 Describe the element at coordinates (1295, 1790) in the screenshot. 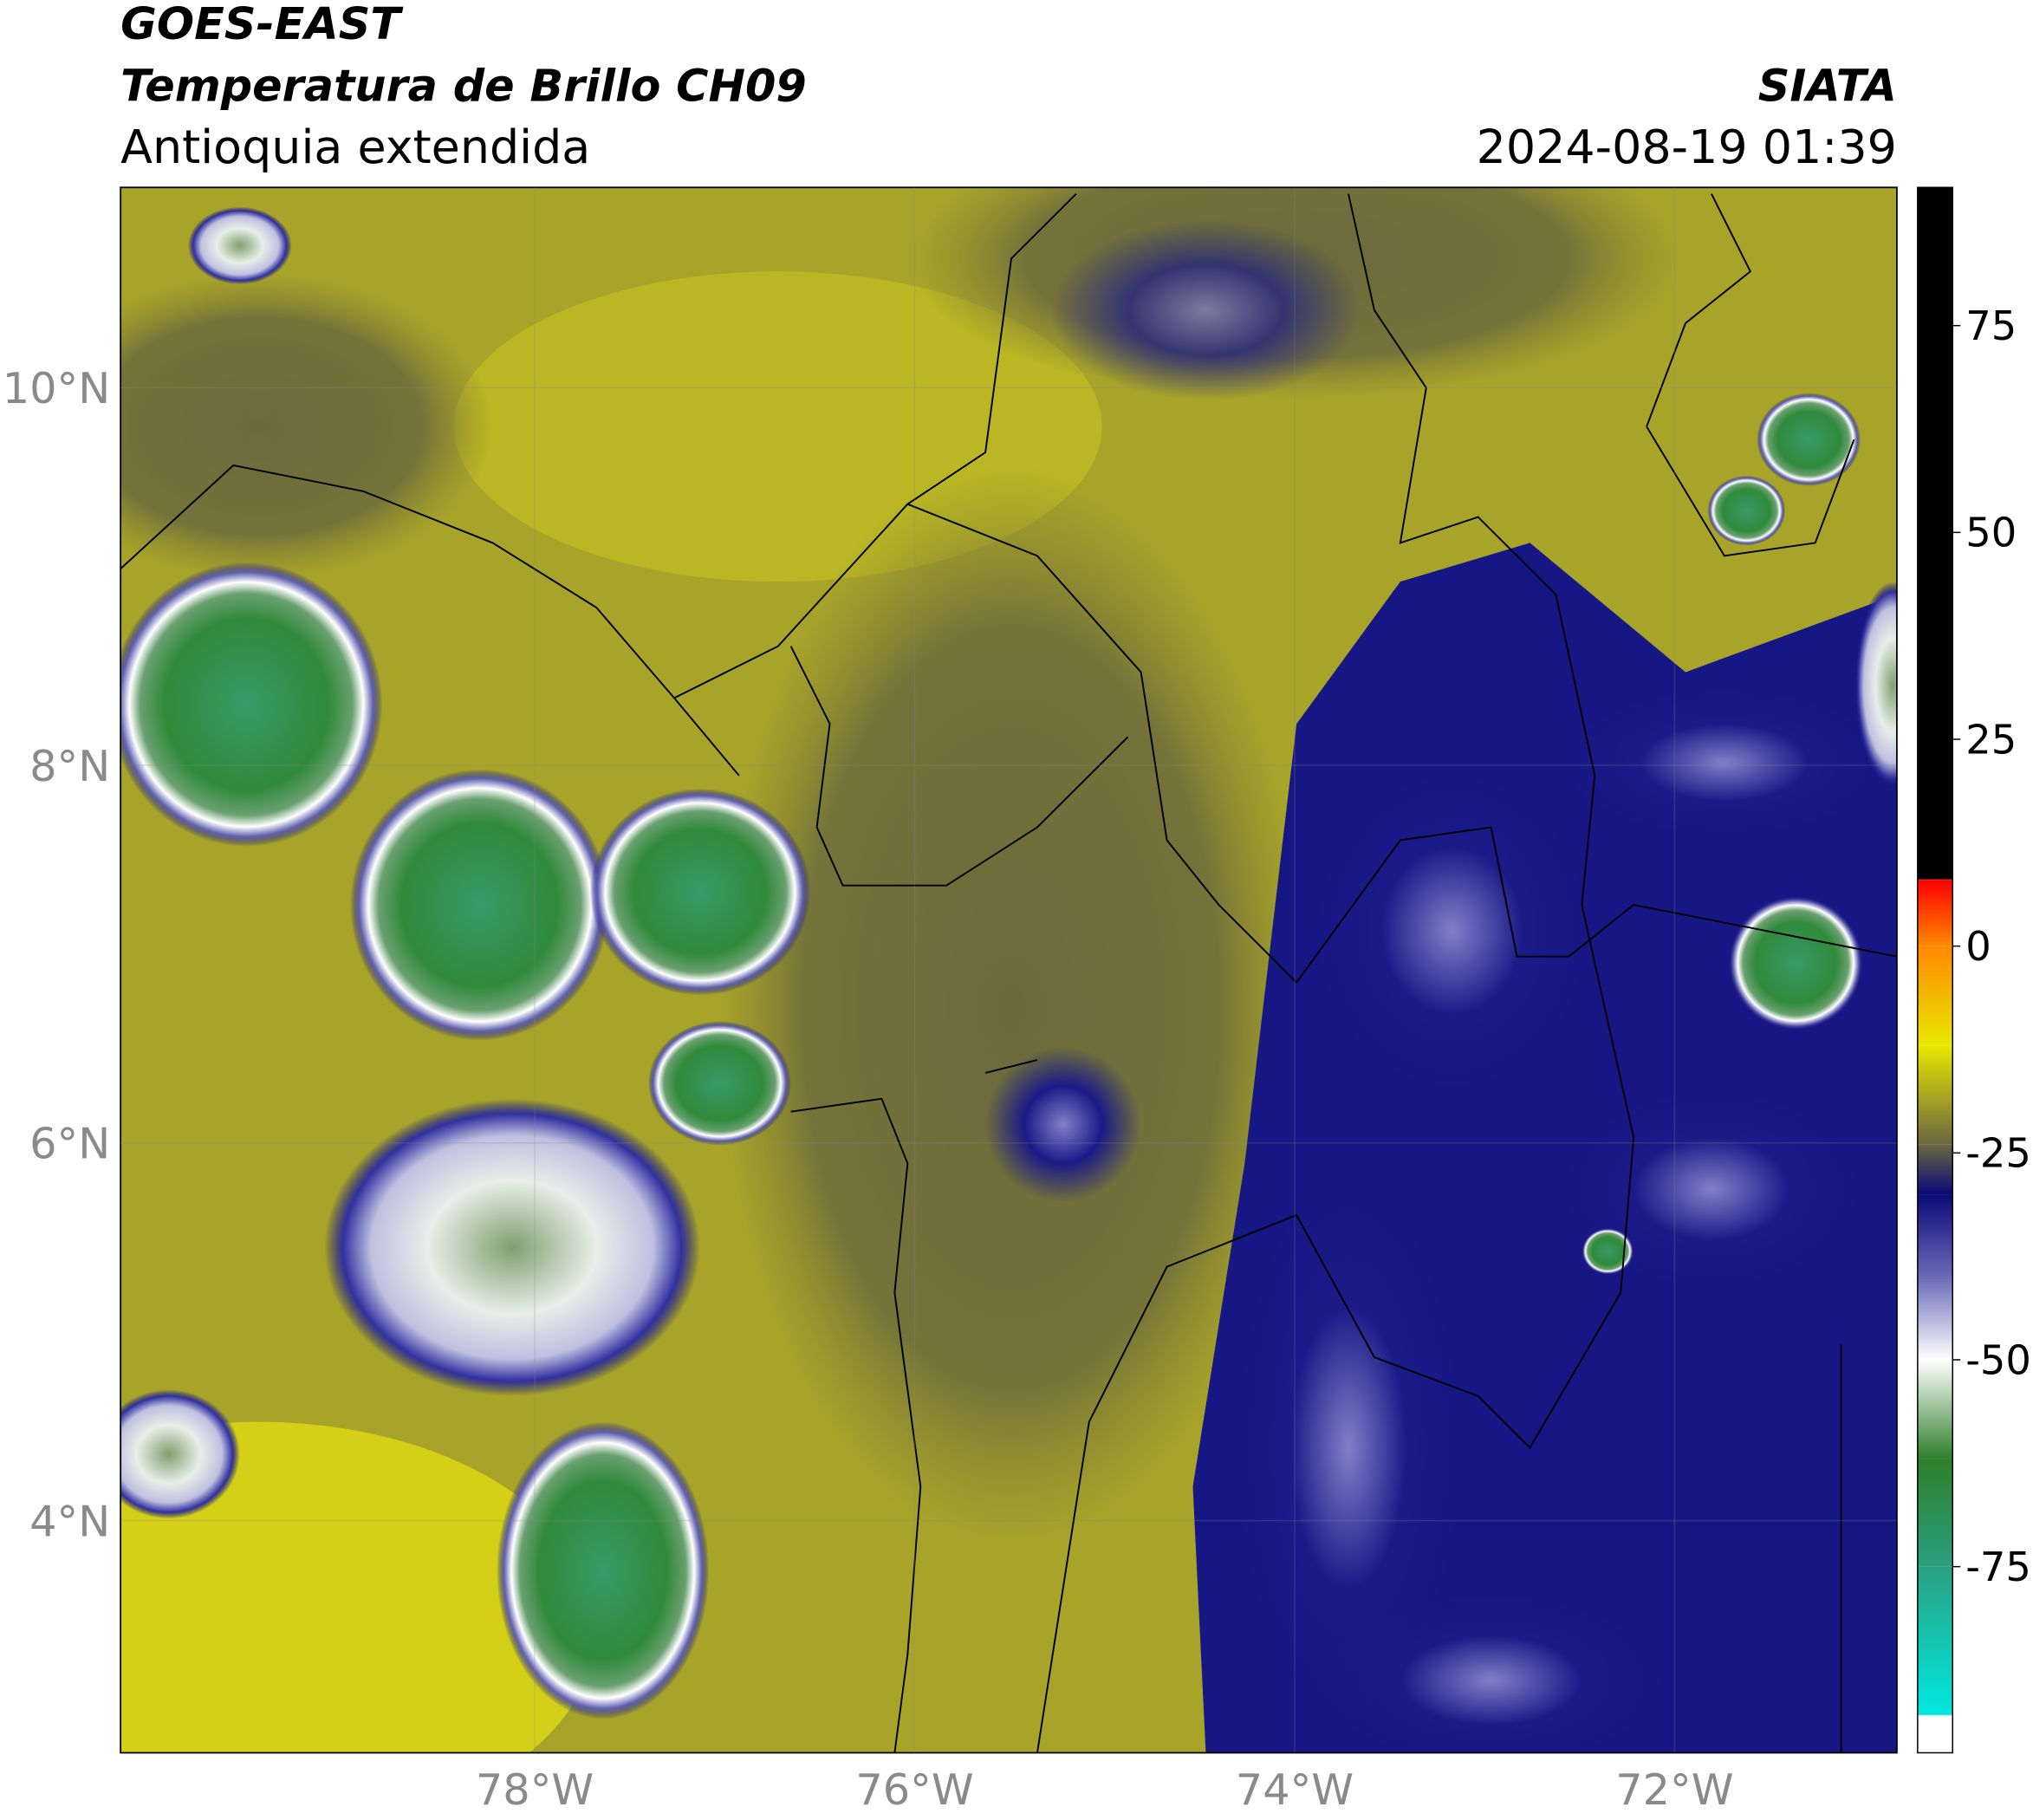

I see `x-tick-label: 74°W` at that location.